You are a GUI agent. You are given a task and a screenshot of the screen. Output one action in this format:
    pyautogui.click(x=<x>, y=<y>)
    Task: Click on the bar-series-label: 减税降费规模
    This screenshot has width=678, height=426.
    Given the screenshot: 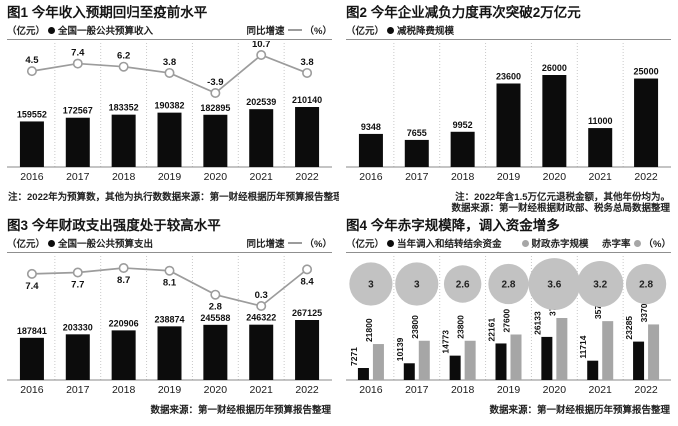 What is the action you would take?
    pyautogui.click(x=426, y=32)
    